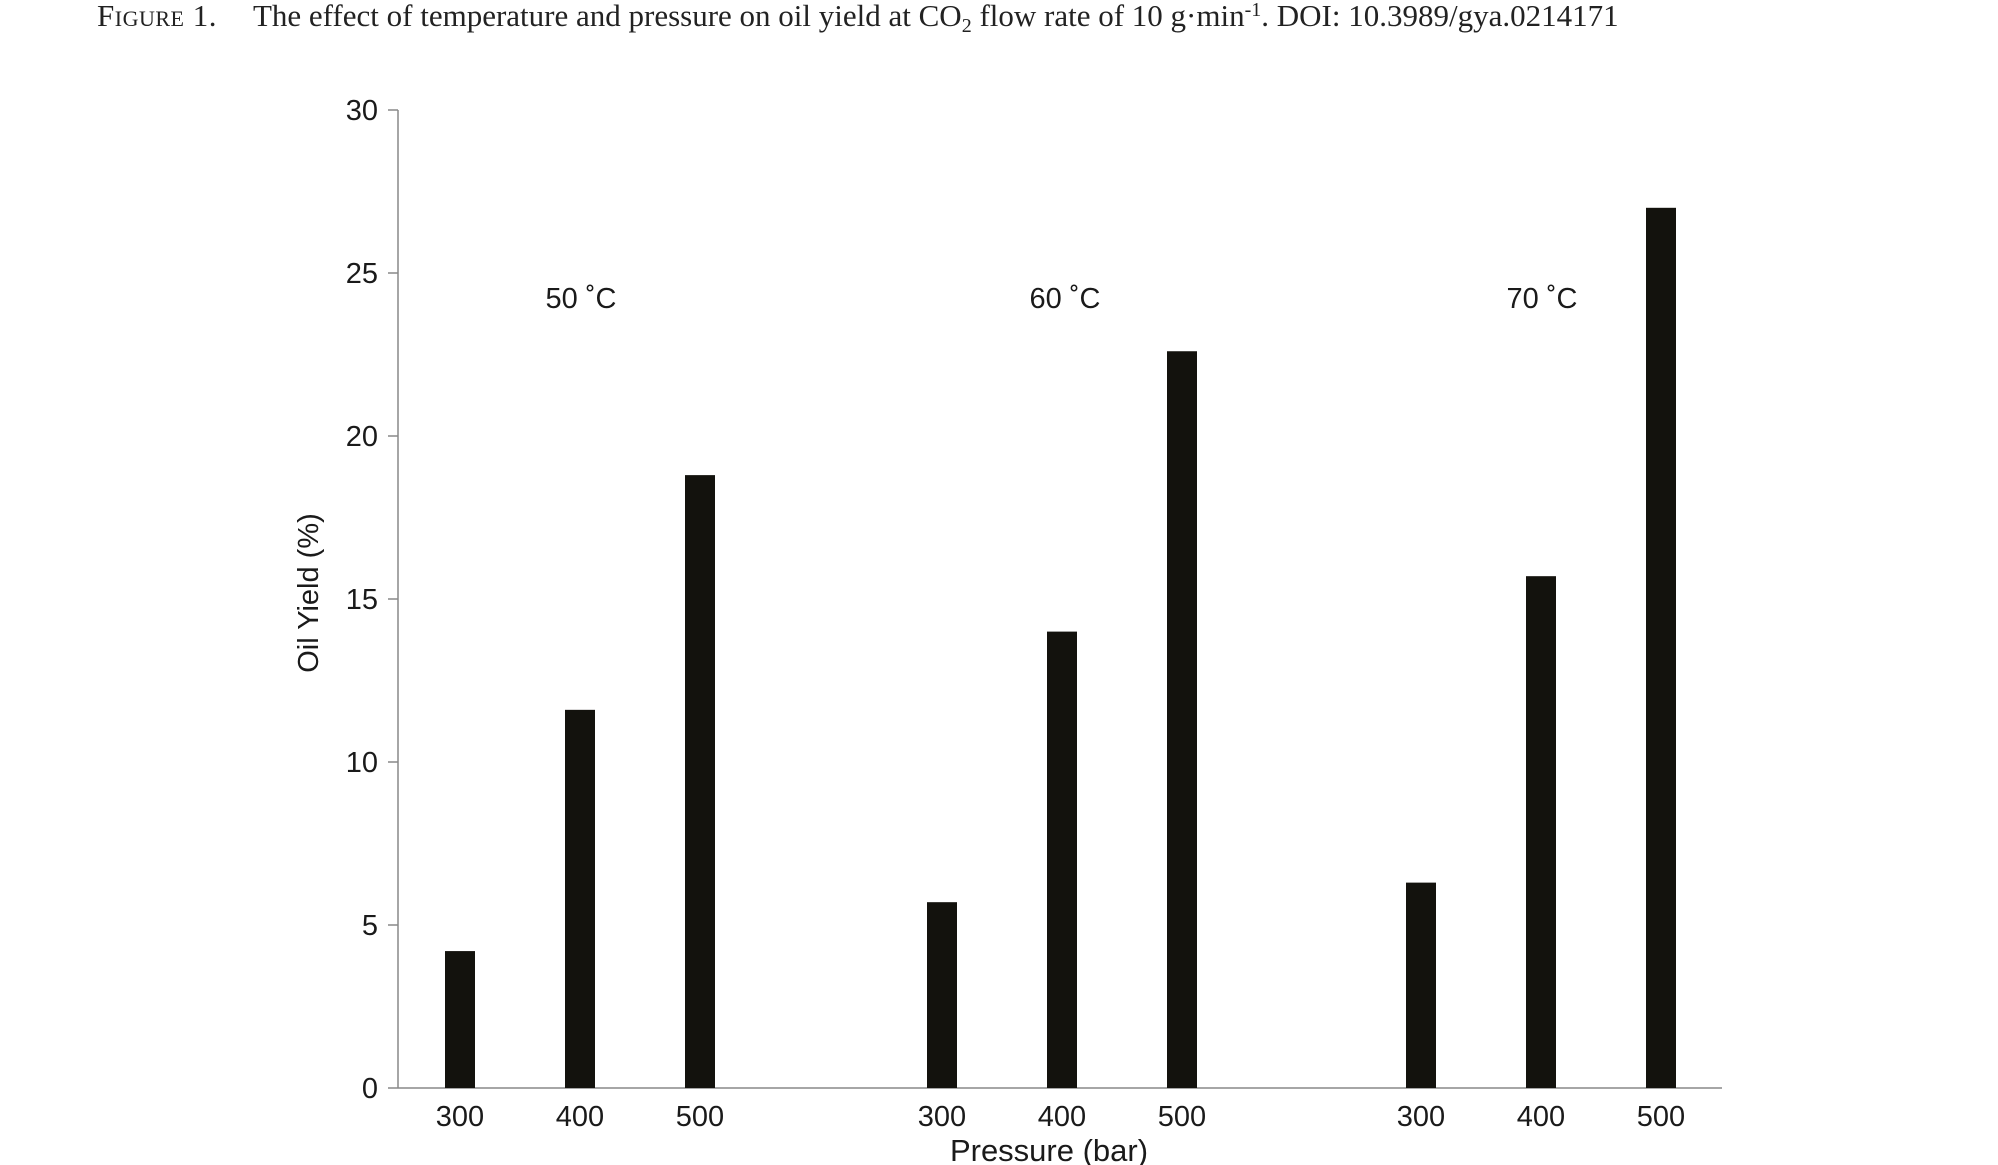 The image size is (1998, 1165). What do you see at coordinates (370, 926) in the screenshot?
I see `y-tick-label: 5` at bounding box center [370, 926].